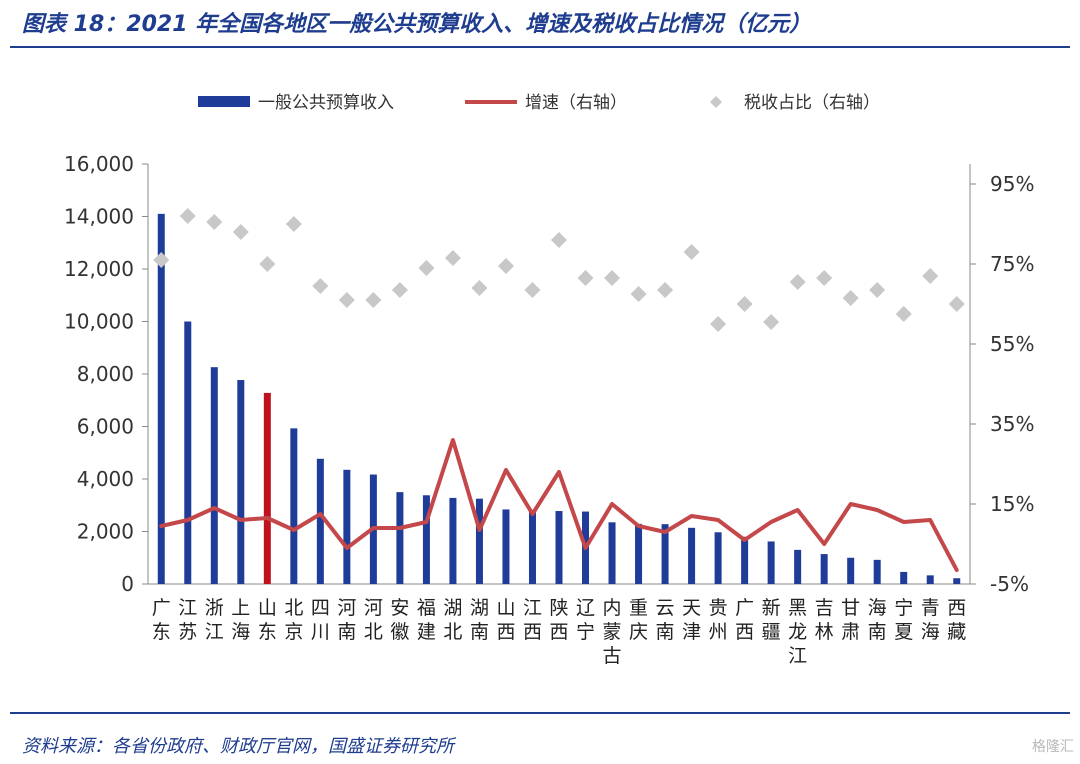 The width and height of the screenshot is (1080, 764). What do you see at coordinates (540, 47) in the screenshot?
I see `title-rule` at bounding box center [540, 47].